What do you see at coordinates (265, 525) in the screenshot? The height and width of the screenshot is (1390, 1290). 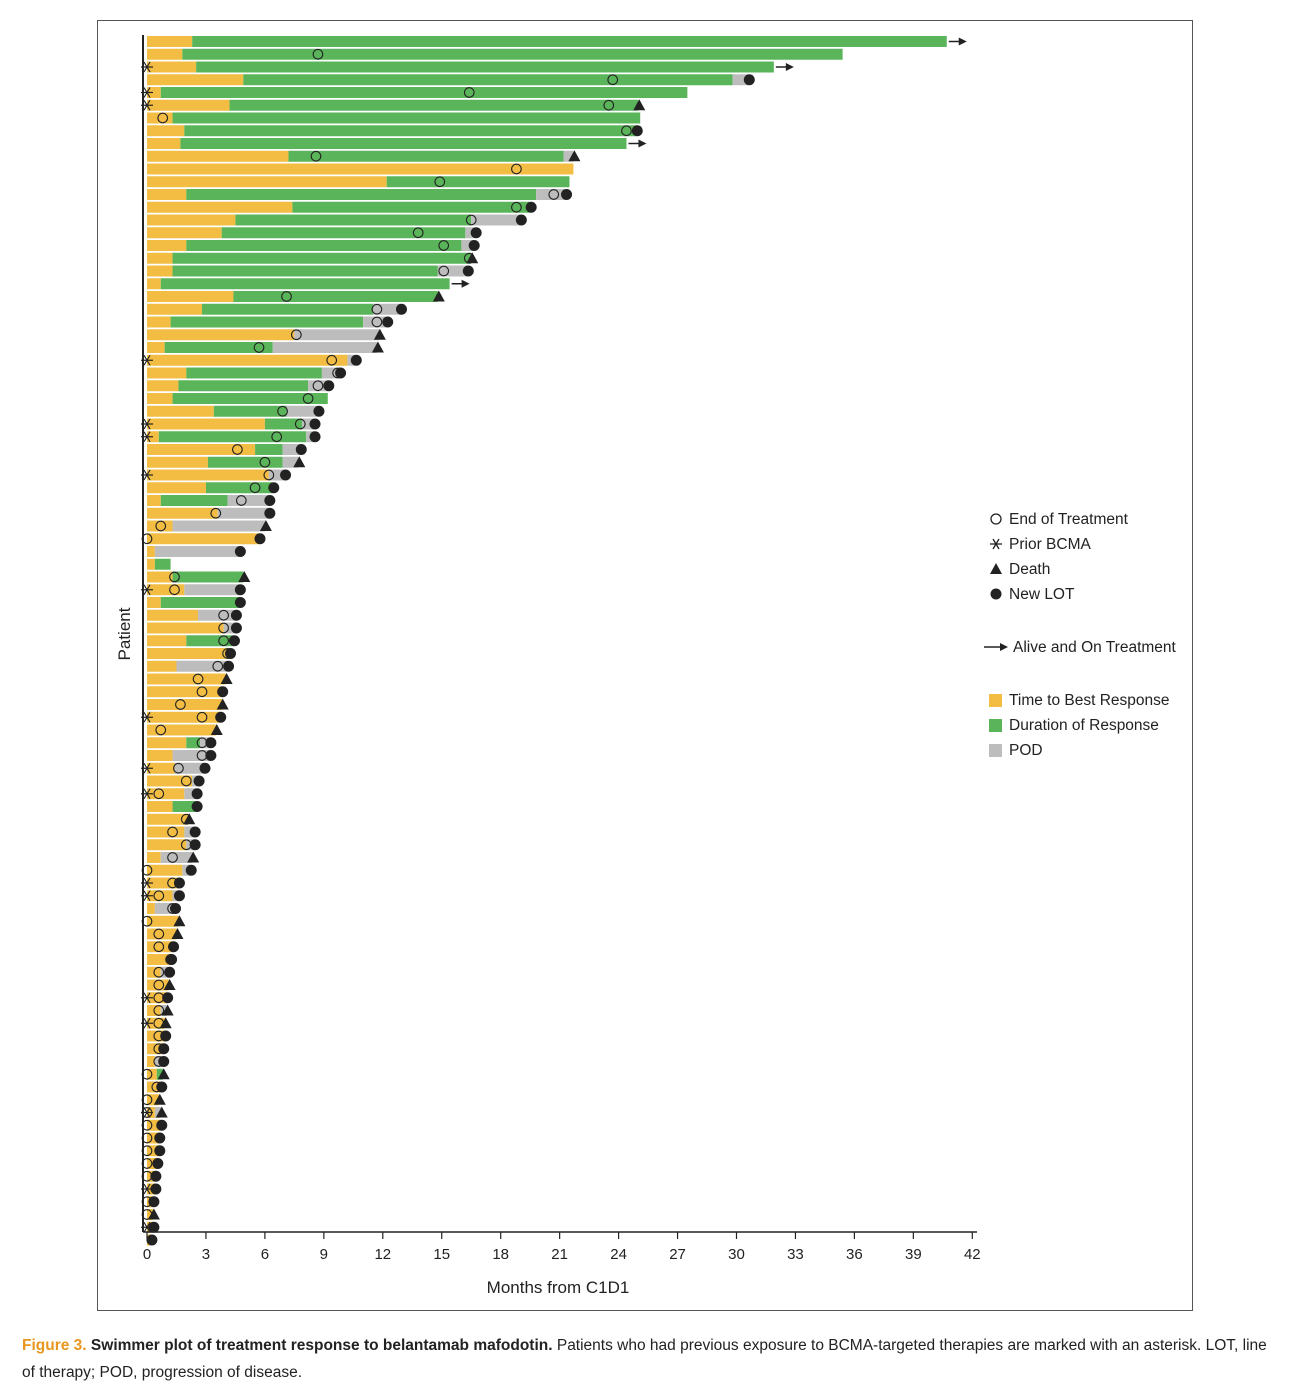 I see `death-marker` at bounding box center [265, 525].